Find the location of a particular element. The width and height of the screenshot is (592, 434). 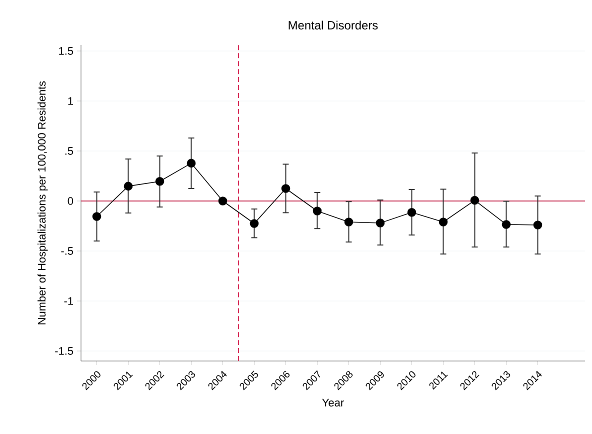

y-tick-label: 1 is located at coordinates (70, 101).